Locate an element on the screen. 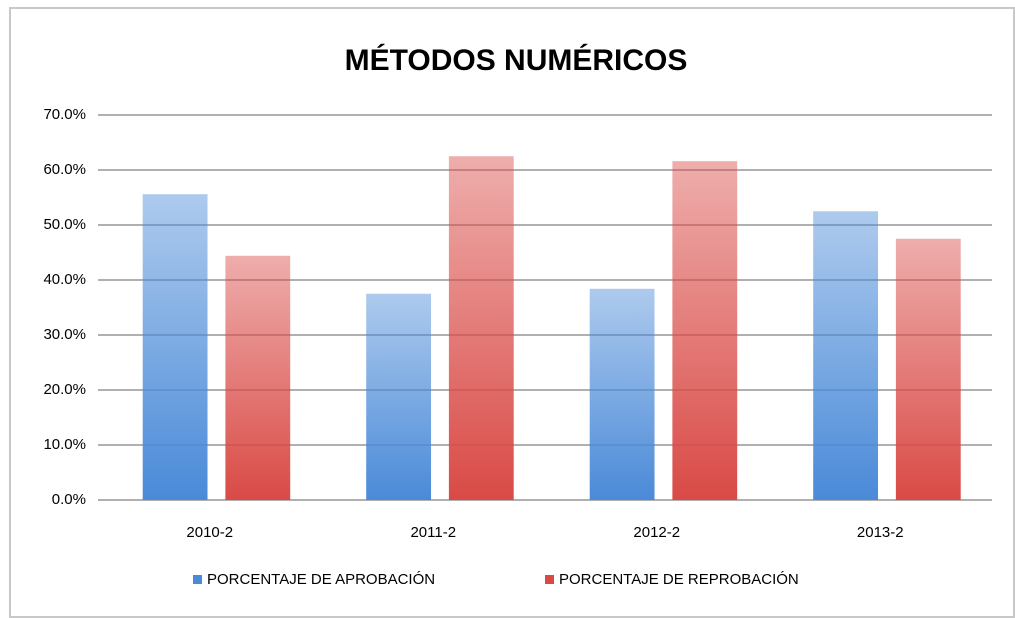 The width and height of the screenshot is (1015, 618). y-tick-label: 20.0% is located at coordinates (64, 389).